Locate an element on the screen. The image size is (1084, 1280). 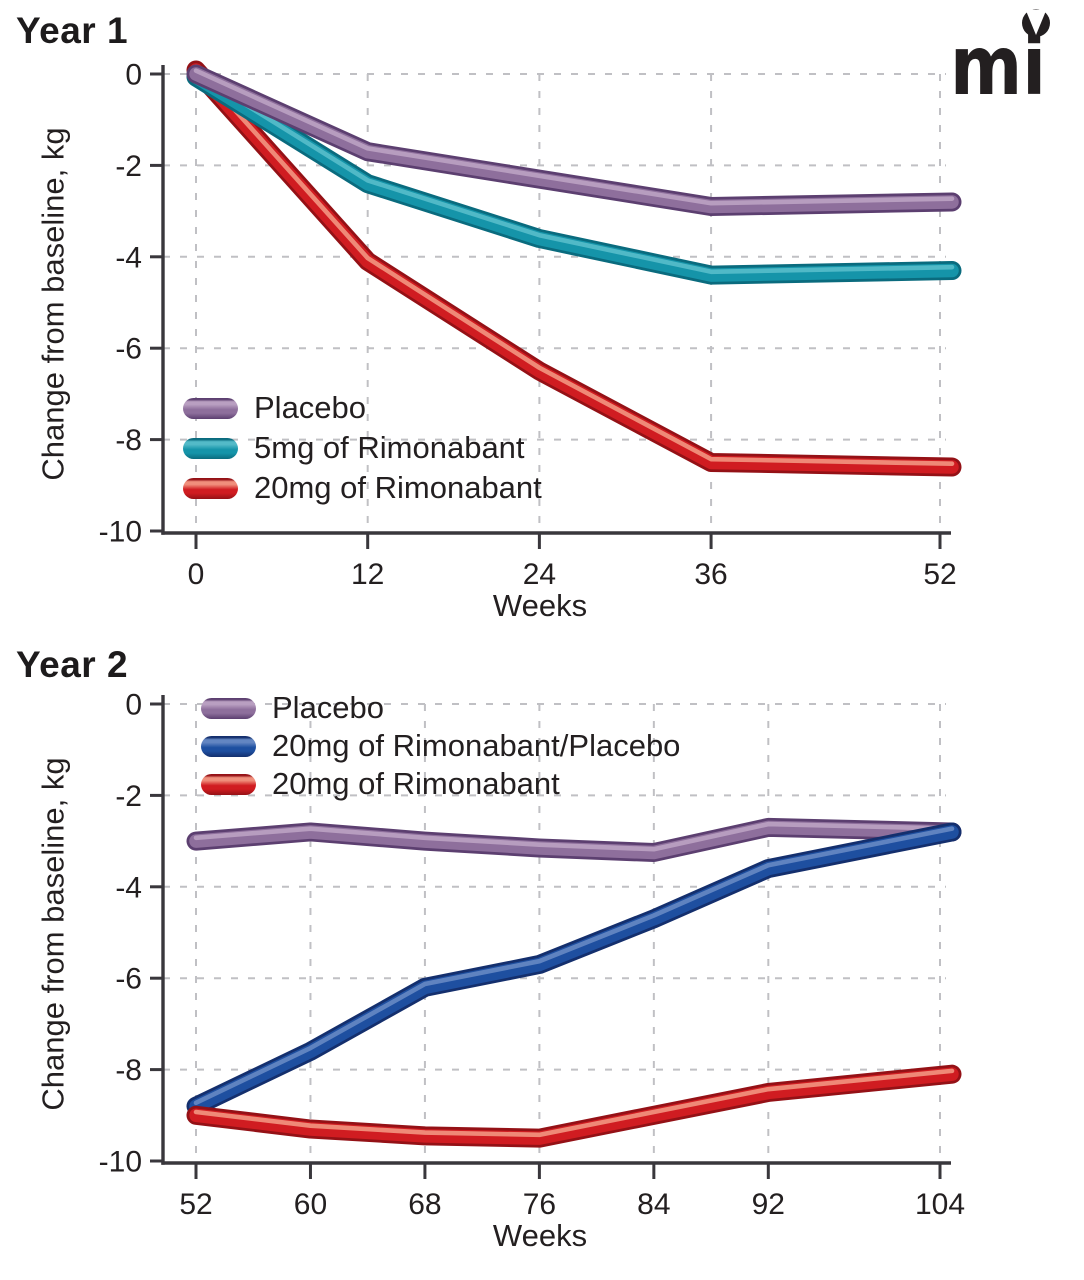
logo-dot-notch-icon is located at coordinates (1036, 22).